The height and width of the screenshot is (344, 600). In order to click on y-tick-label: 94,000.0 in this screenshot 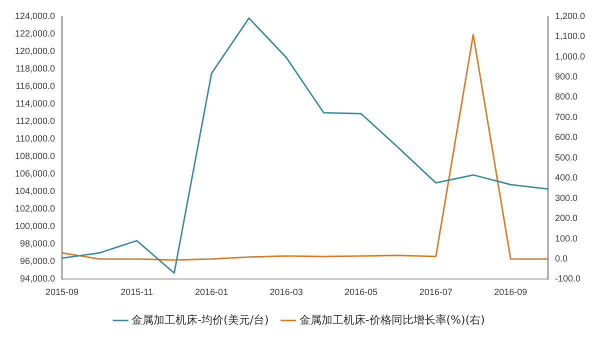, I will do `click(38, 279)`.